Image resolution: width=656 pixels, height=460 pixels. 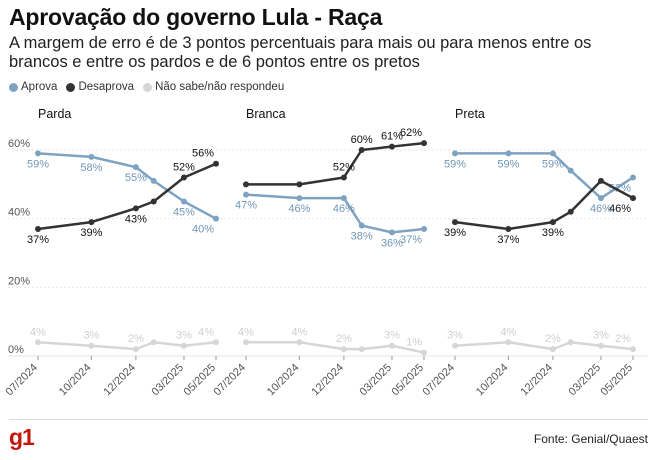 I want to click on data-label-parda-desaprova: 52%, so click(x=184, y=167).